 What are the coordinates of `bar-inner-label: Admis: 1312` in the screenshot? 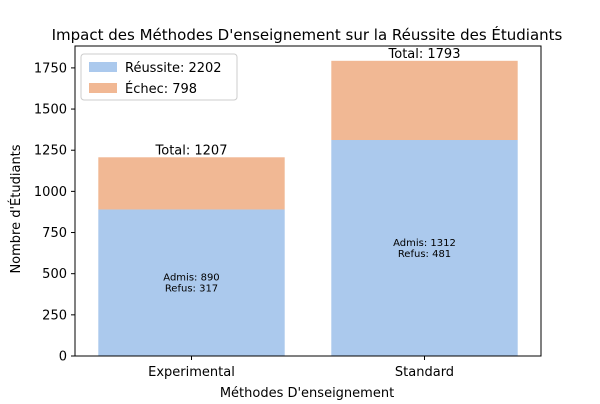 It's located at (424, 243).